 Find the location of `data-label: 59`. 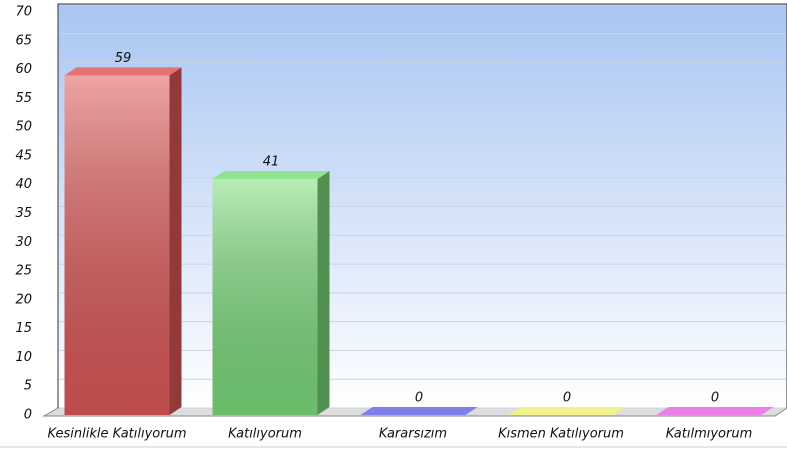

data-label: 59 is located at coordinates (123, 58).